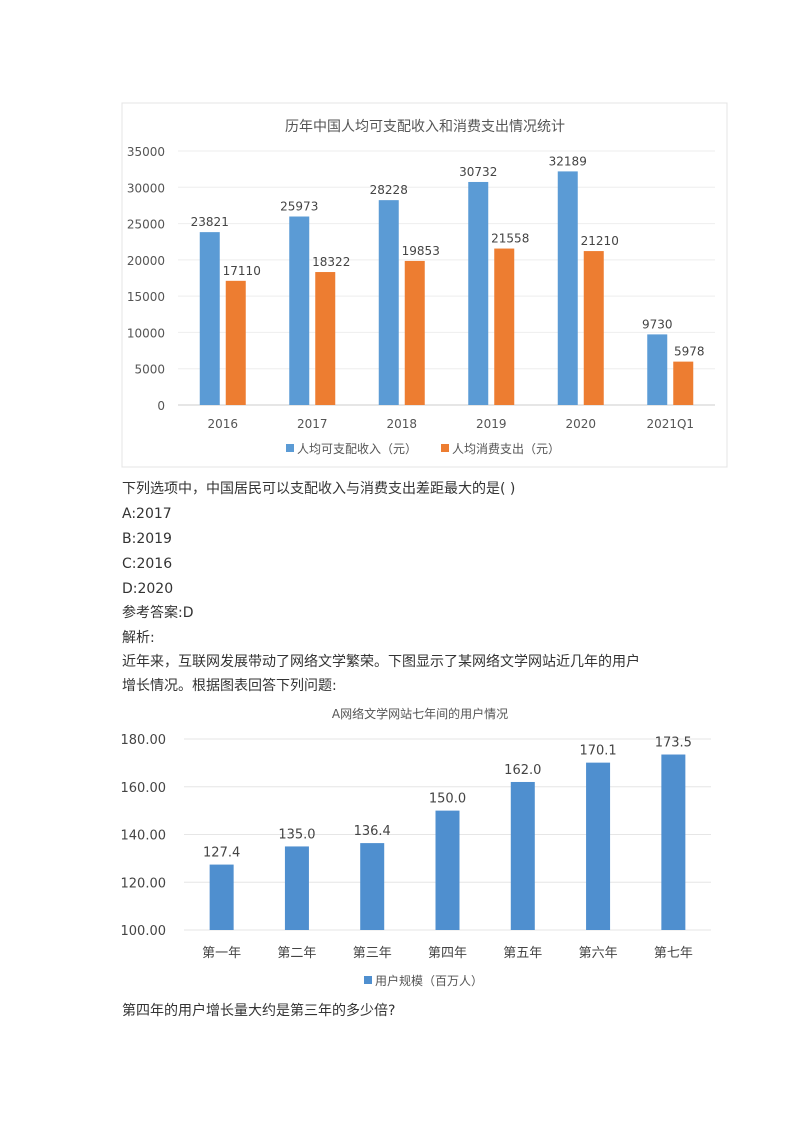 The width and height of the screenshot is (800, 1132). Describe the element at coordinates (146, 225) in the screenshot. I see `y-tick-label: 25000` at that location.